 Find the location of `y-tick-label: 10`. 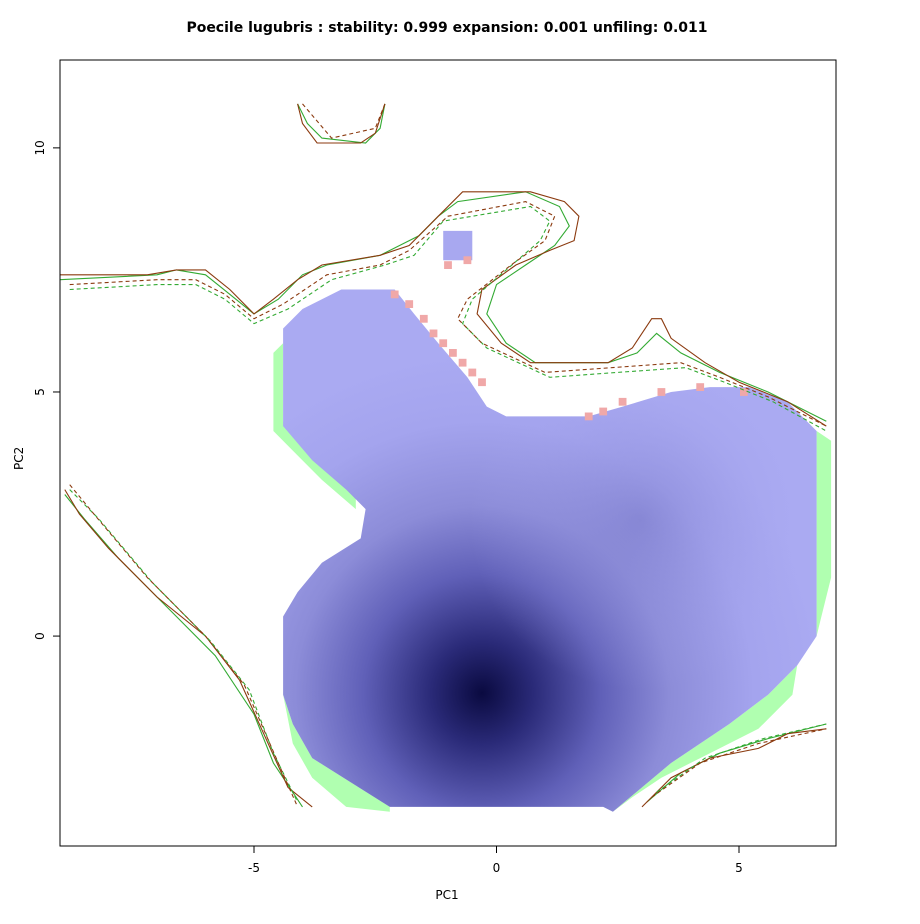

y-tick-label: 10 is located at coordinates (40, 147).